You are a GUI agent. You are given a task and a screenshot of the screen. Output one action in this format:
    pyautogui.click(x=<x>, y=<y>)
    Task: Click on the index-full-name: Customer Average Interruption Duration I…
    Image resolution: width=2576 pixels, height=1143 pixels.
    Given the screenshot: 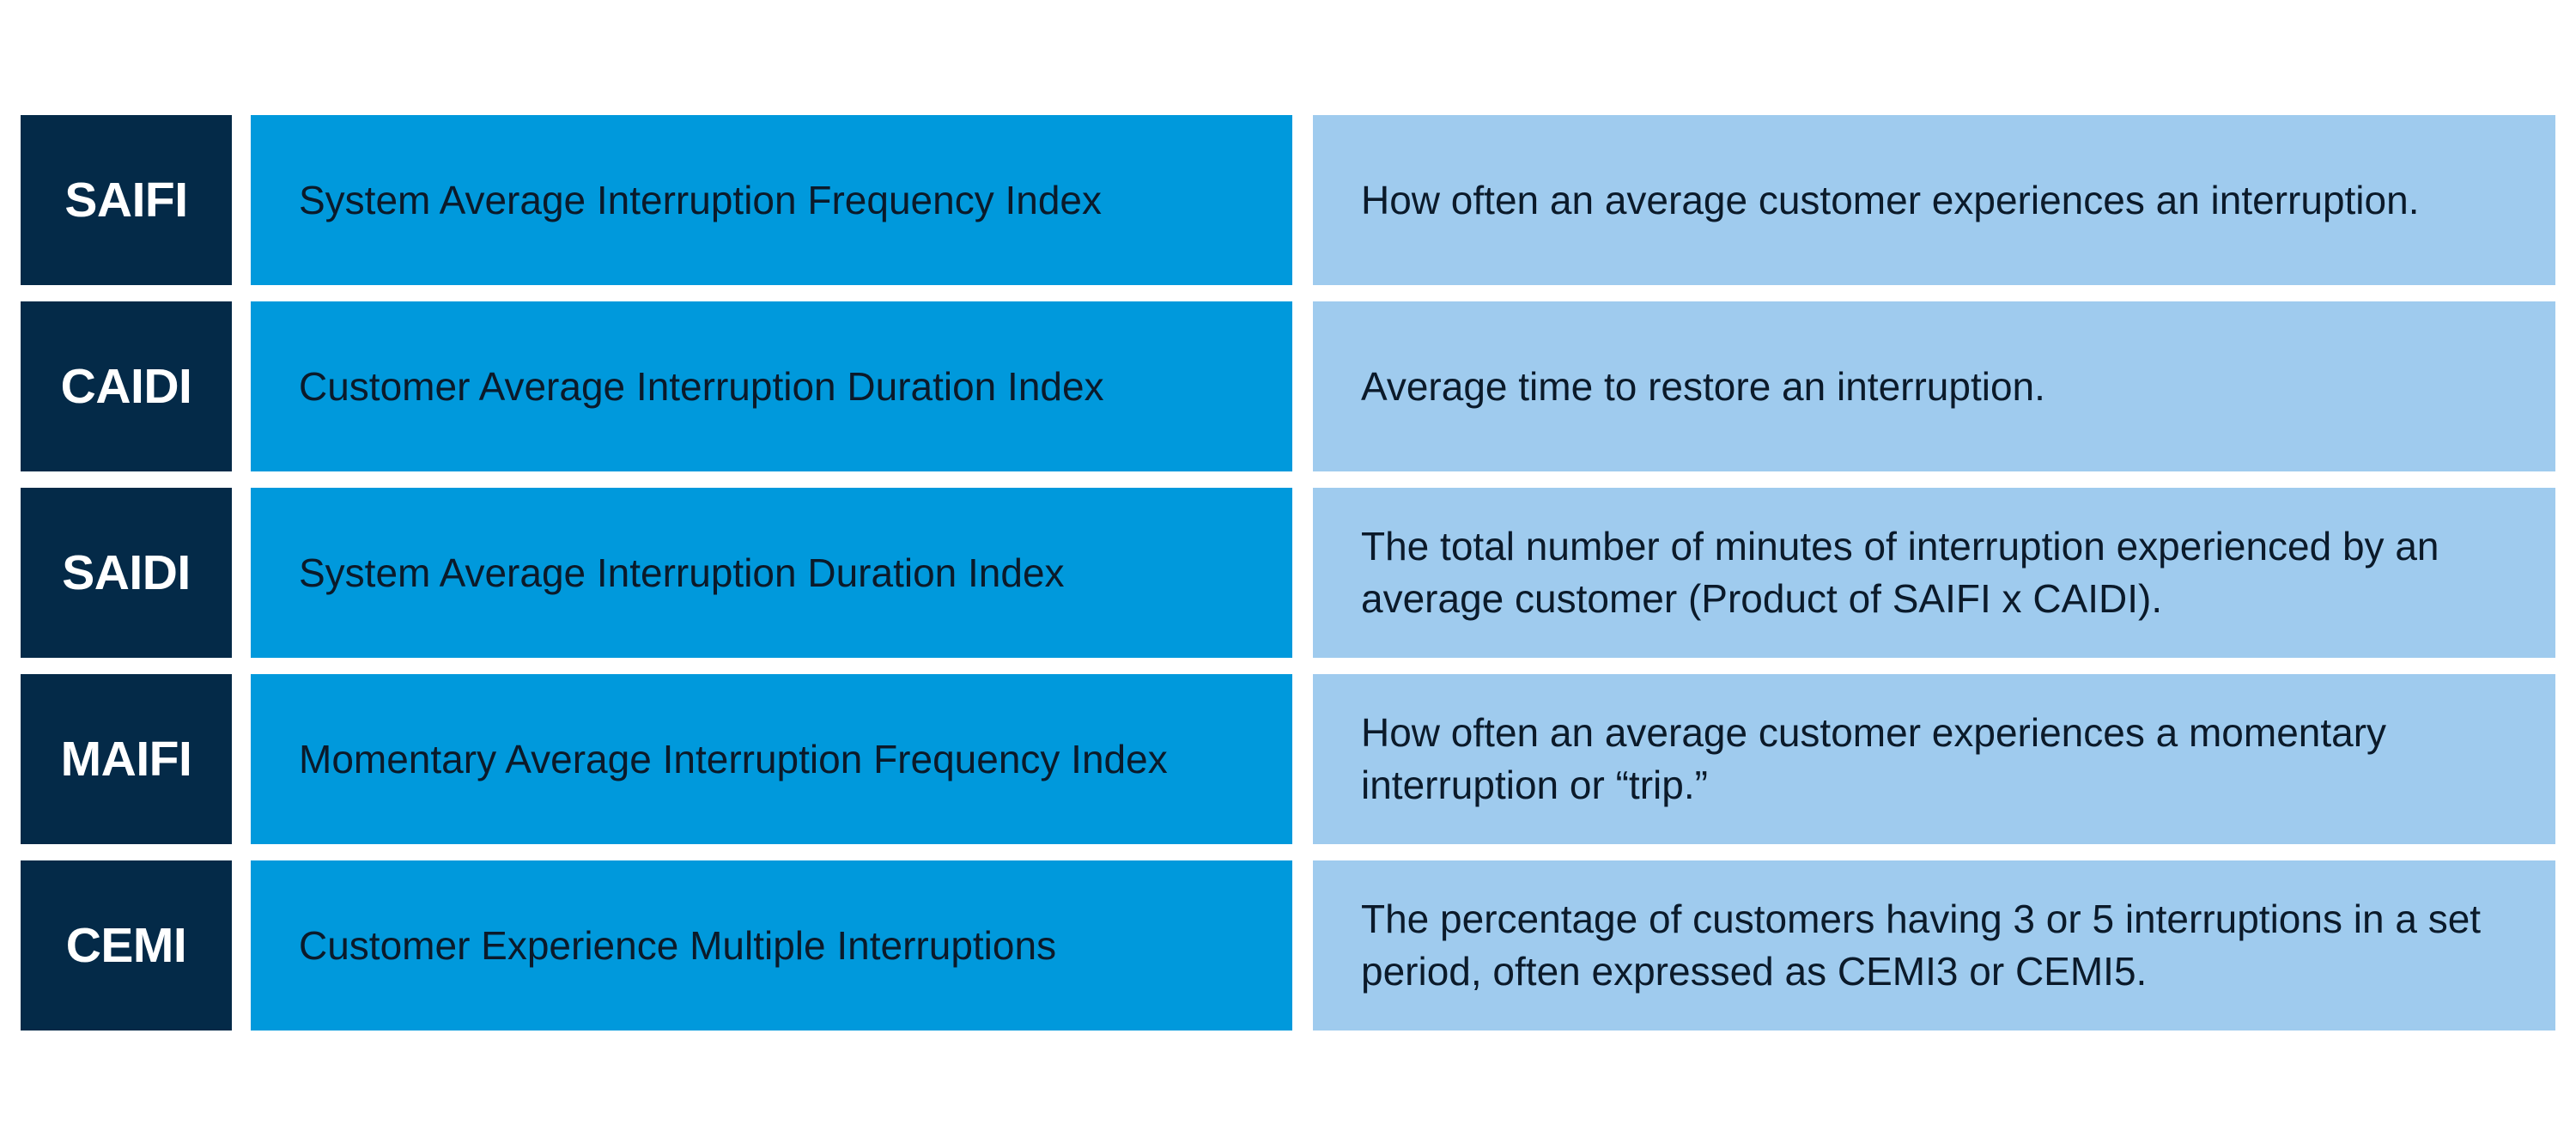 What is the action you would take?
    pyautogui.click(x=771, y=386)
    